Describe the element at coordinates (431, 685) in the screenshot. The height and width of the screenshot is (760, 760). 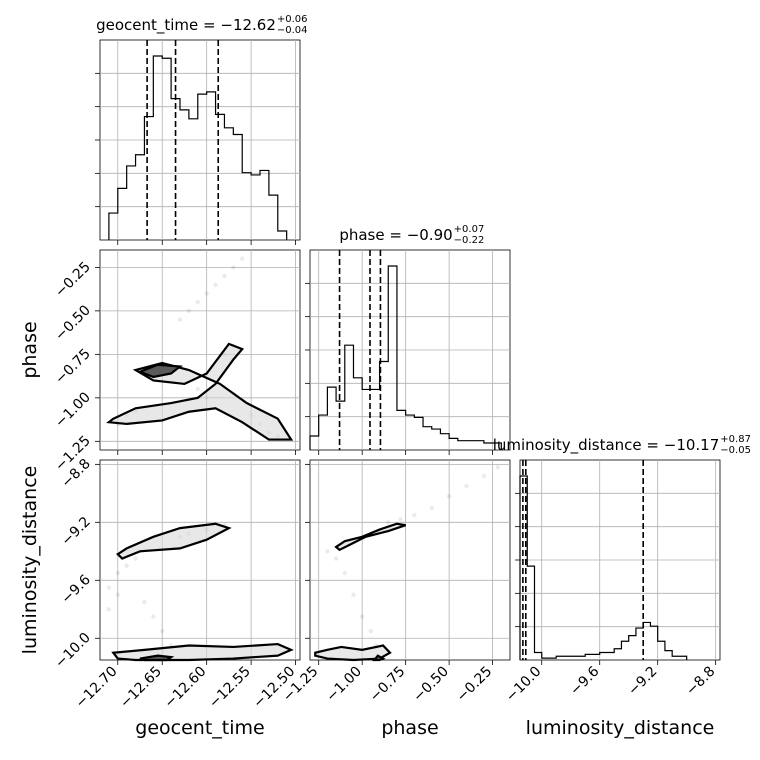
I see `x-tick-label: −0.50` at that location.